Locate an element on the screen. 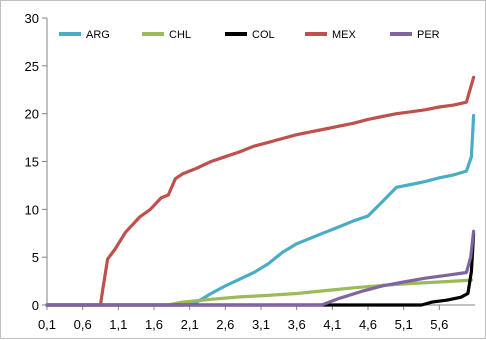 The height and width of the screenshot is (340, 486). series-line-chl is located at coordinates (259, 292).